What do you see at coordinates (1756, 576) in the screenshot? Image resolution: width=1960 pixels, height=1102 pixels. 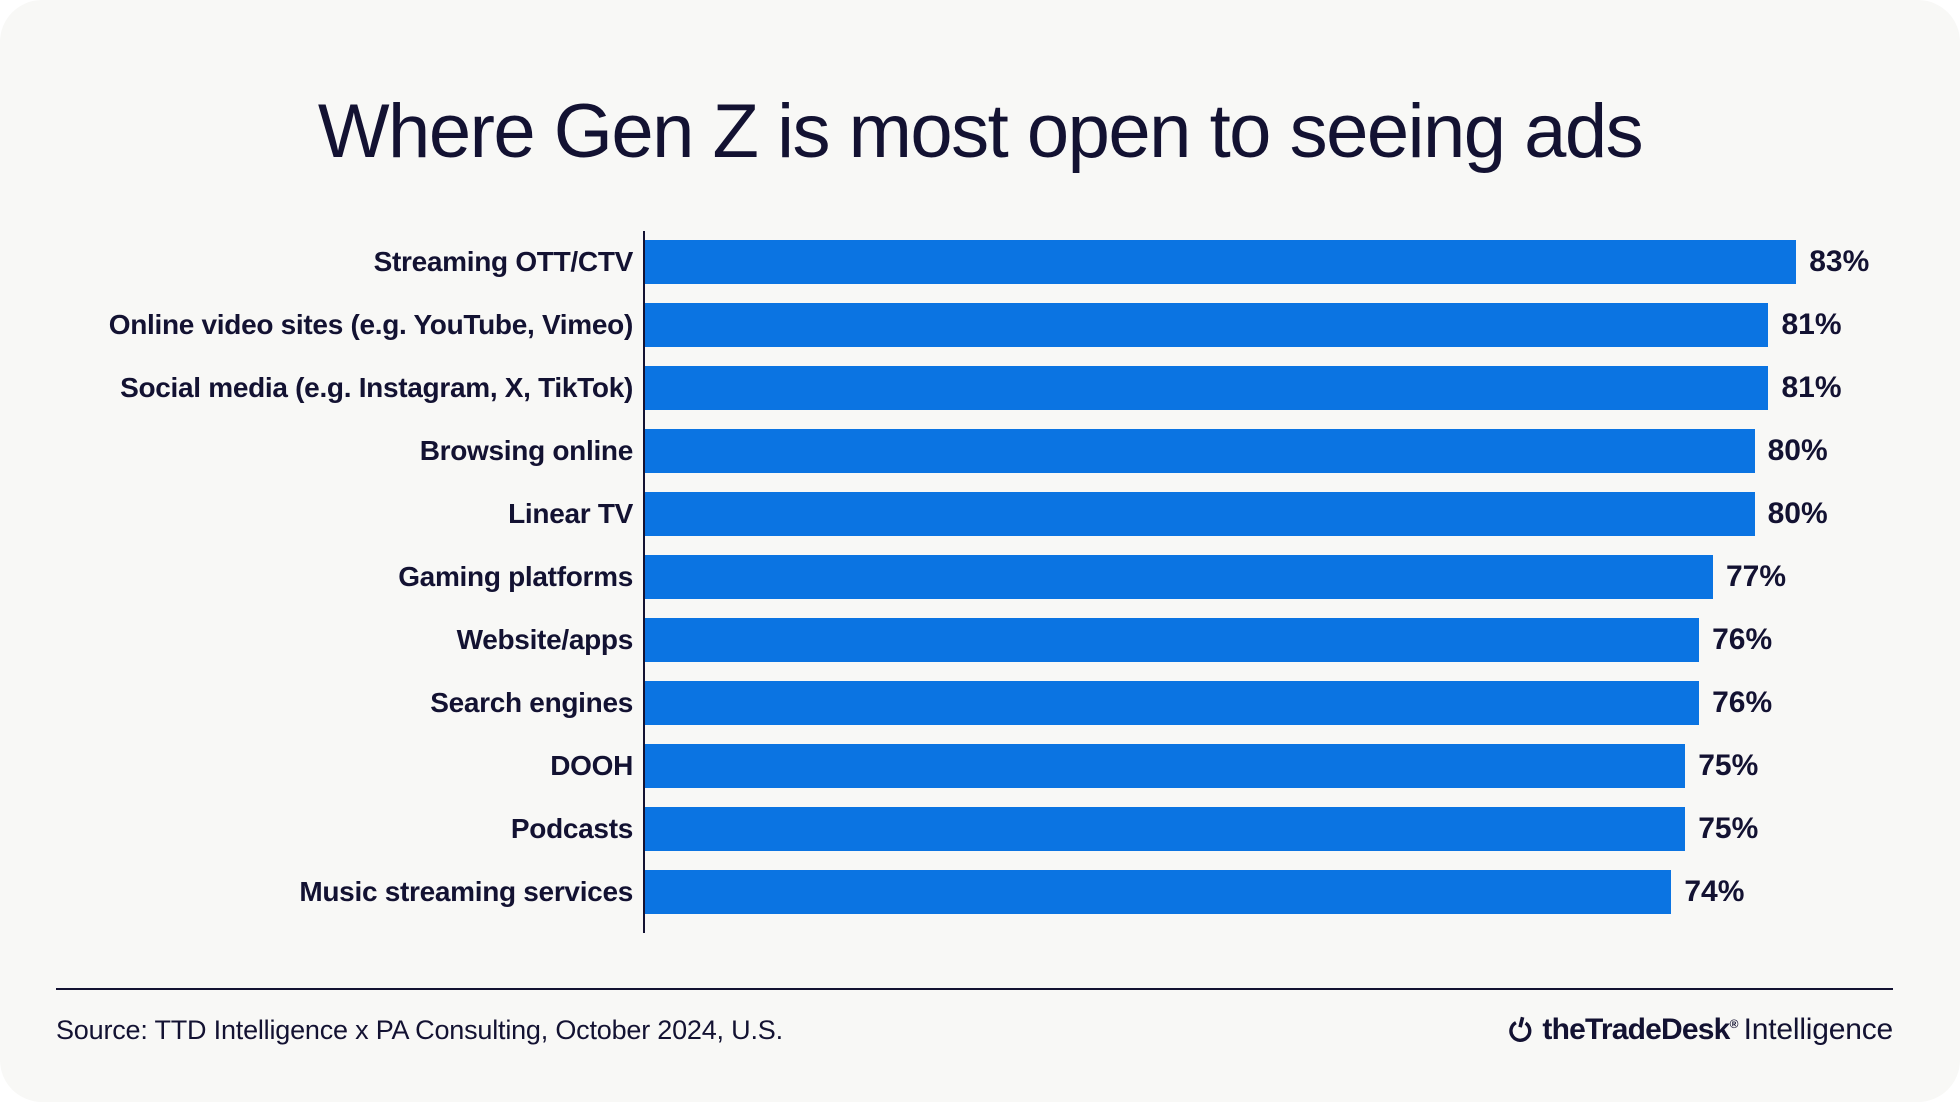 I see `value-label: 77%` at bounding box center [1756, 576].